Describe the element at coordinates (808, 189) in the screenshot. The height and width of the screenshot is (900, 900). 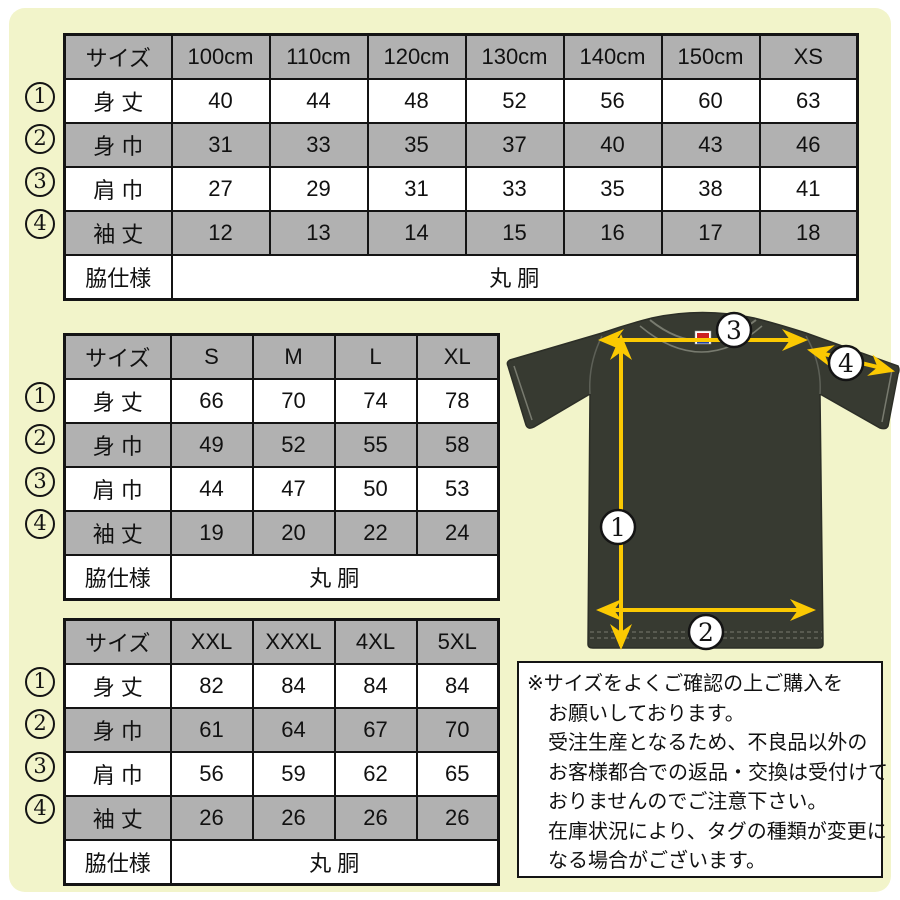
I see `measurement-cell: 41` at that location.